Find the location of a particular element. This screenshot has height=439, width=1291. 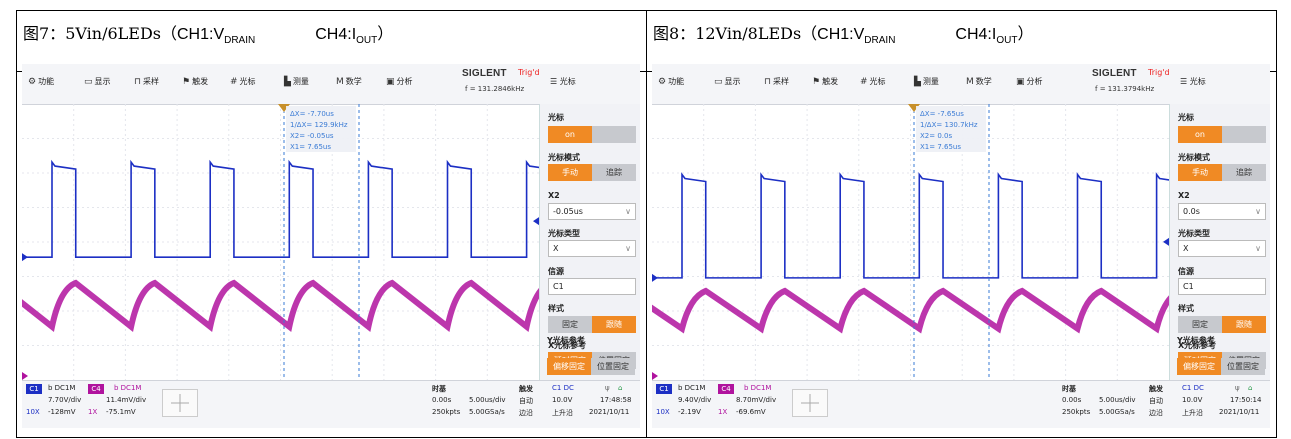

cursor-readout-box is located at coordinates (951, 129).